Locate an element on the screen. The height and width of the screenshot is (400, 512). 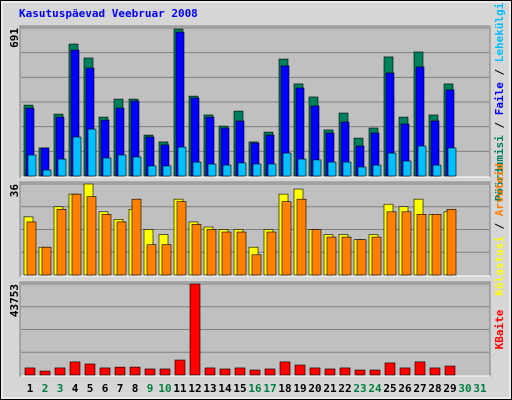
legend: Pöördumisi / Faile / Lehekülgi is located at coordinates (499, 101).